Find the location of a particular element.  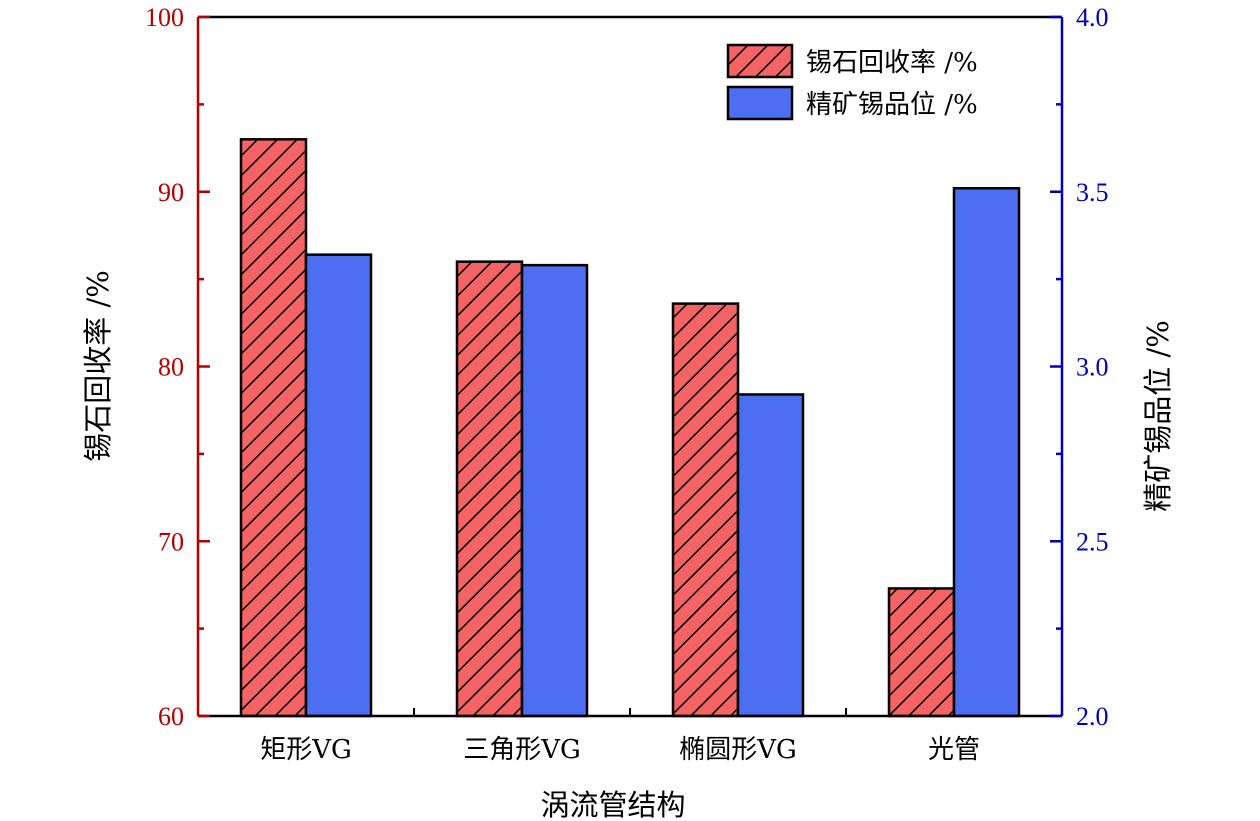

right-tick-label-4: 4.0 is located at coordinates (1092, 17).